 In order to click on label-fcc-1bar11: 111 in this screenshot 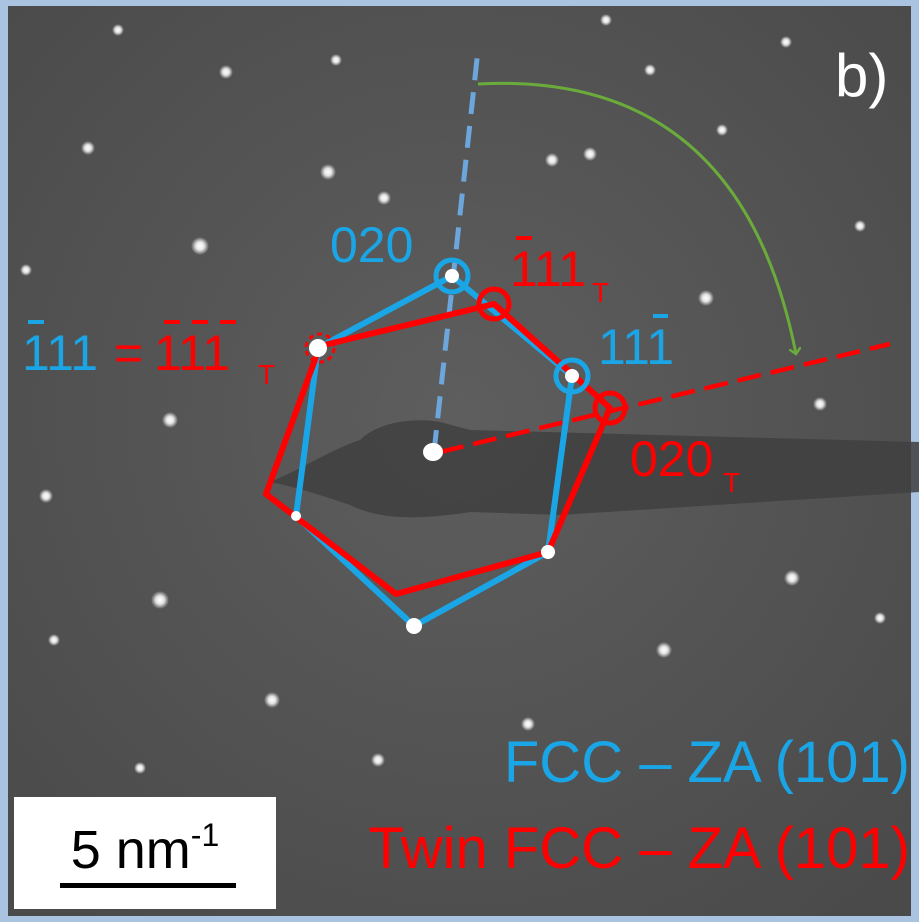, I will do `click(60, 353)`.